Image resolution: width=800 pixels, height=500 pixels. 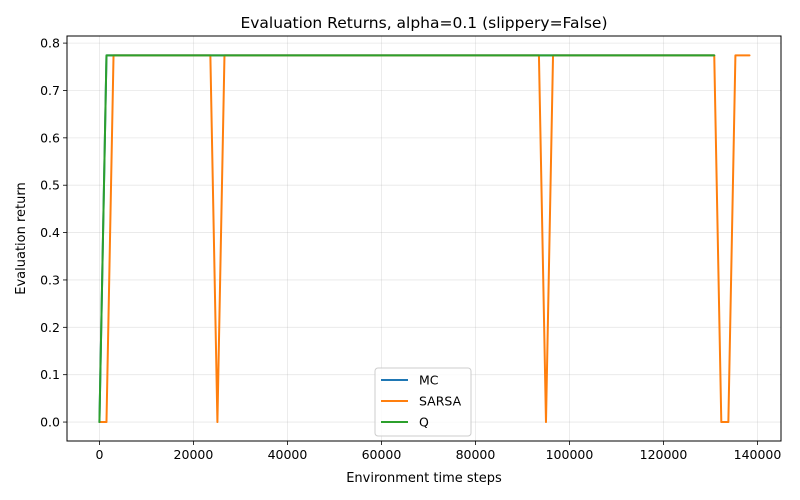 I want to click on legend-label: SARSA, so click(x=440, y=401).